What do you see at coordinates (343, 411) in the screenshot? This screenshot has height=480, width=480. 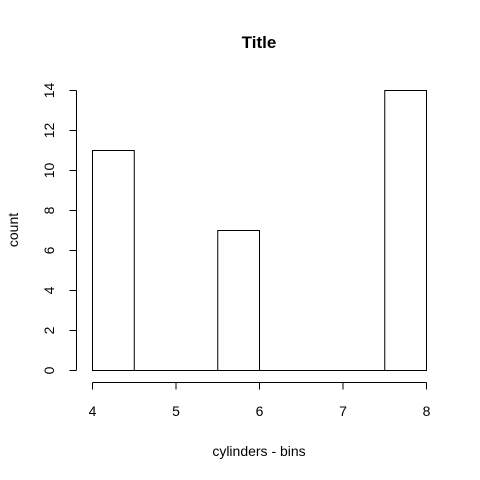 I see `x-tick-label: 7` at bounding box center [343, 411].